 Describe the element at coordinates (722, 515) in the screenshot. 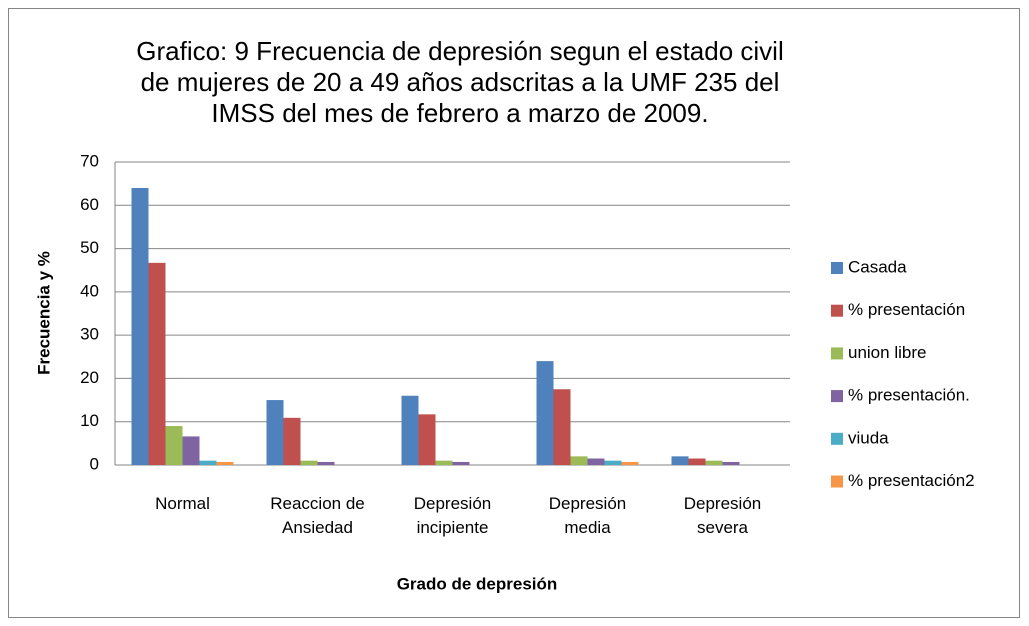

I see `x-tick-label: Depresión severa` at that location.